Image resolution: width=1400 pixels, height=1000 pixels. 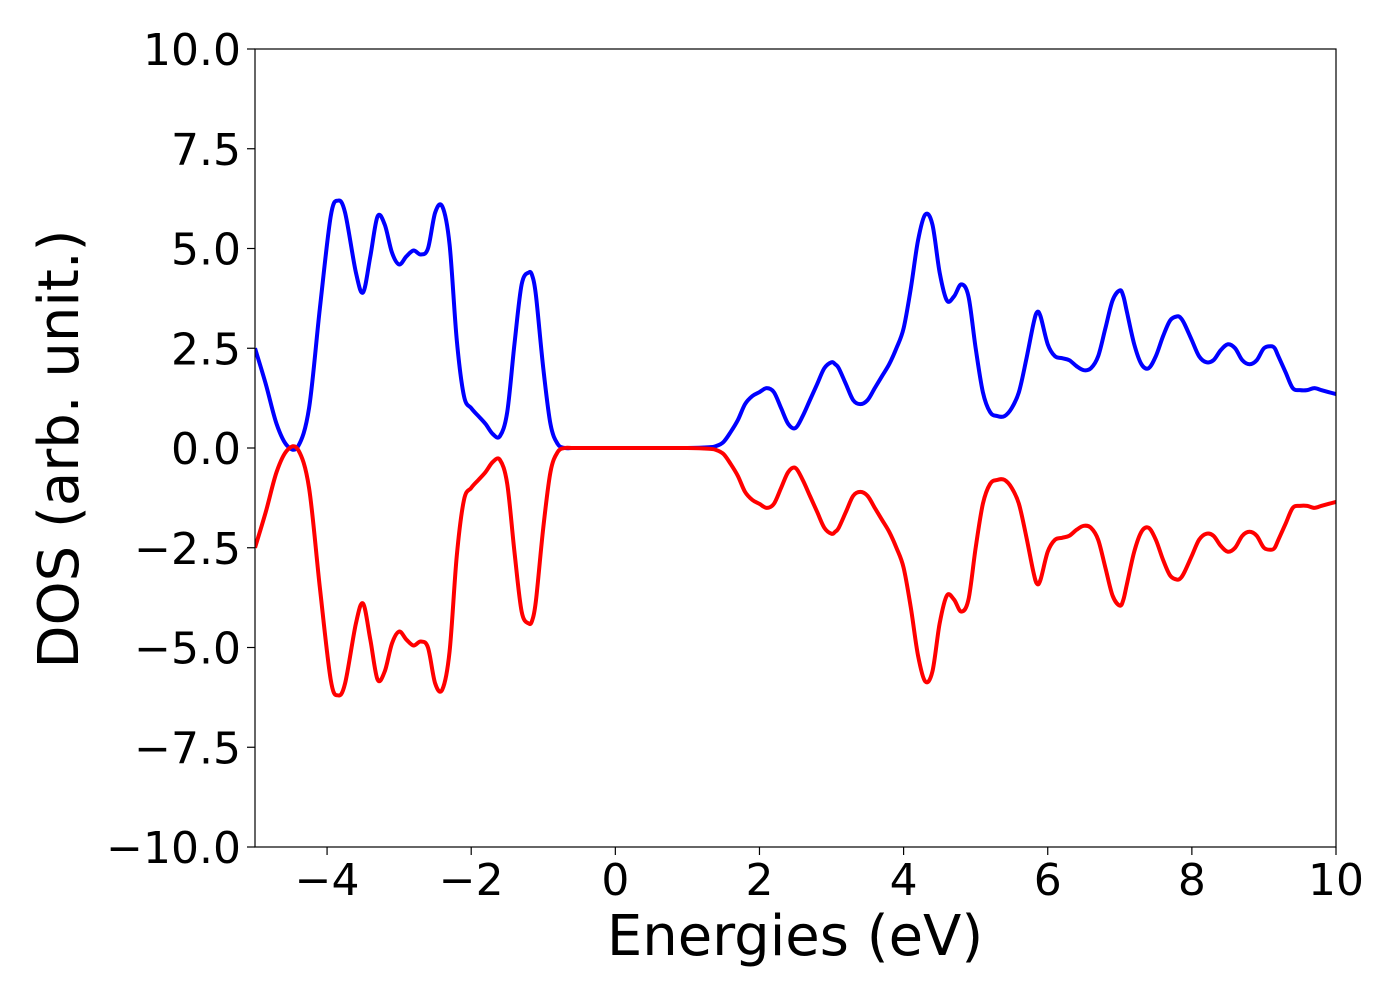 What do you see at coordinates (192, 50) in the screenshot?
I see `y-tick-label: 10.0` at bounding box center [192, 50].